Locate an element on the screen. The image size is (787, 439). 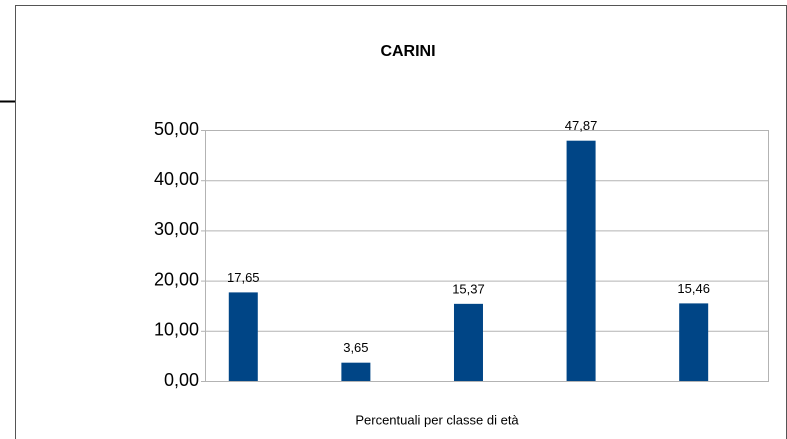
data-label: 17,65 is located at coordinates (243, 277).